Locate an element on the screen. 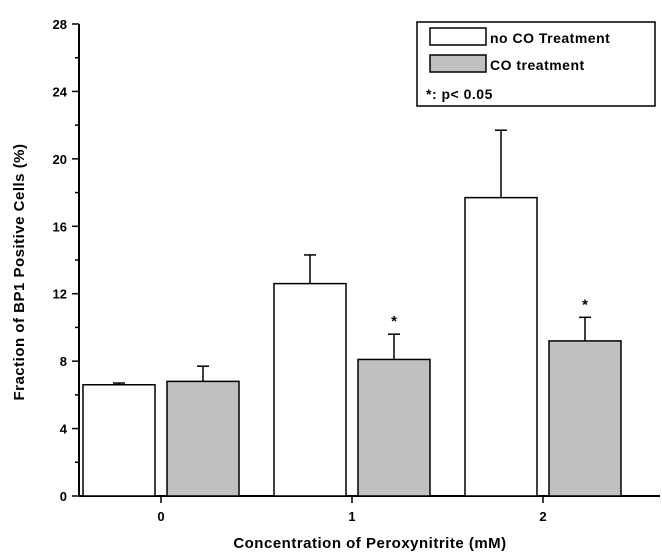 The width and height of the screenshot is (662, 557). legend-label-no-co: no CO Treatment is located at coordinates (550, 38).